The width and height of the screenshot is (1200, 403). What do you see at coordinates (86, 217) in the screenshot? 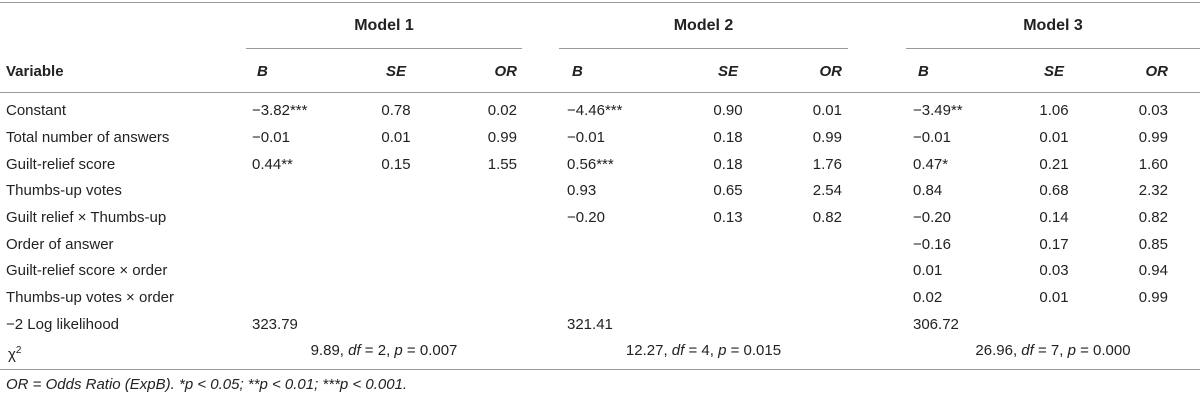
I see `row-label: Guilt relief × Thumbs-up` at bounding box center [86, 217].